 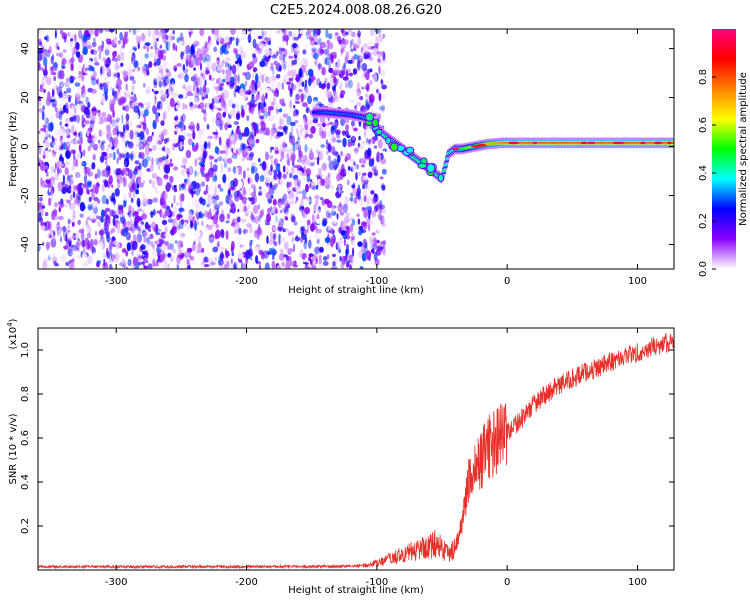 What do you see at coordinates (25, 244) in the screenshot?
I see `y-tick-label: -40` at bounding box center [25, 244].